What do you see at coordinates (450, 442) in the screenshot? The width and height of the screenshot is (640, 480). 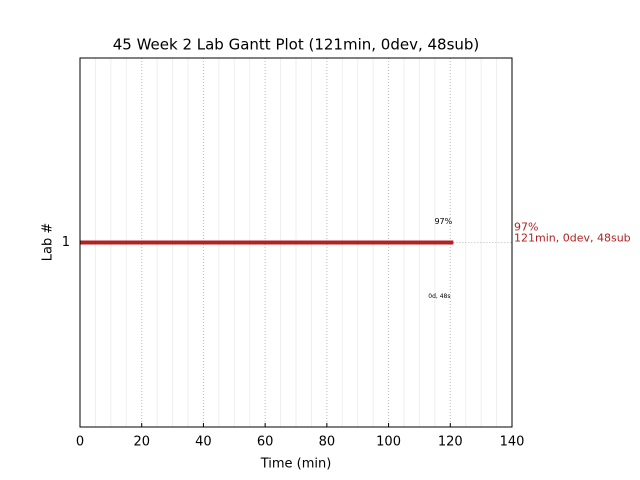 I see `x-tick-label: 120` at bounding box center [450, 442].